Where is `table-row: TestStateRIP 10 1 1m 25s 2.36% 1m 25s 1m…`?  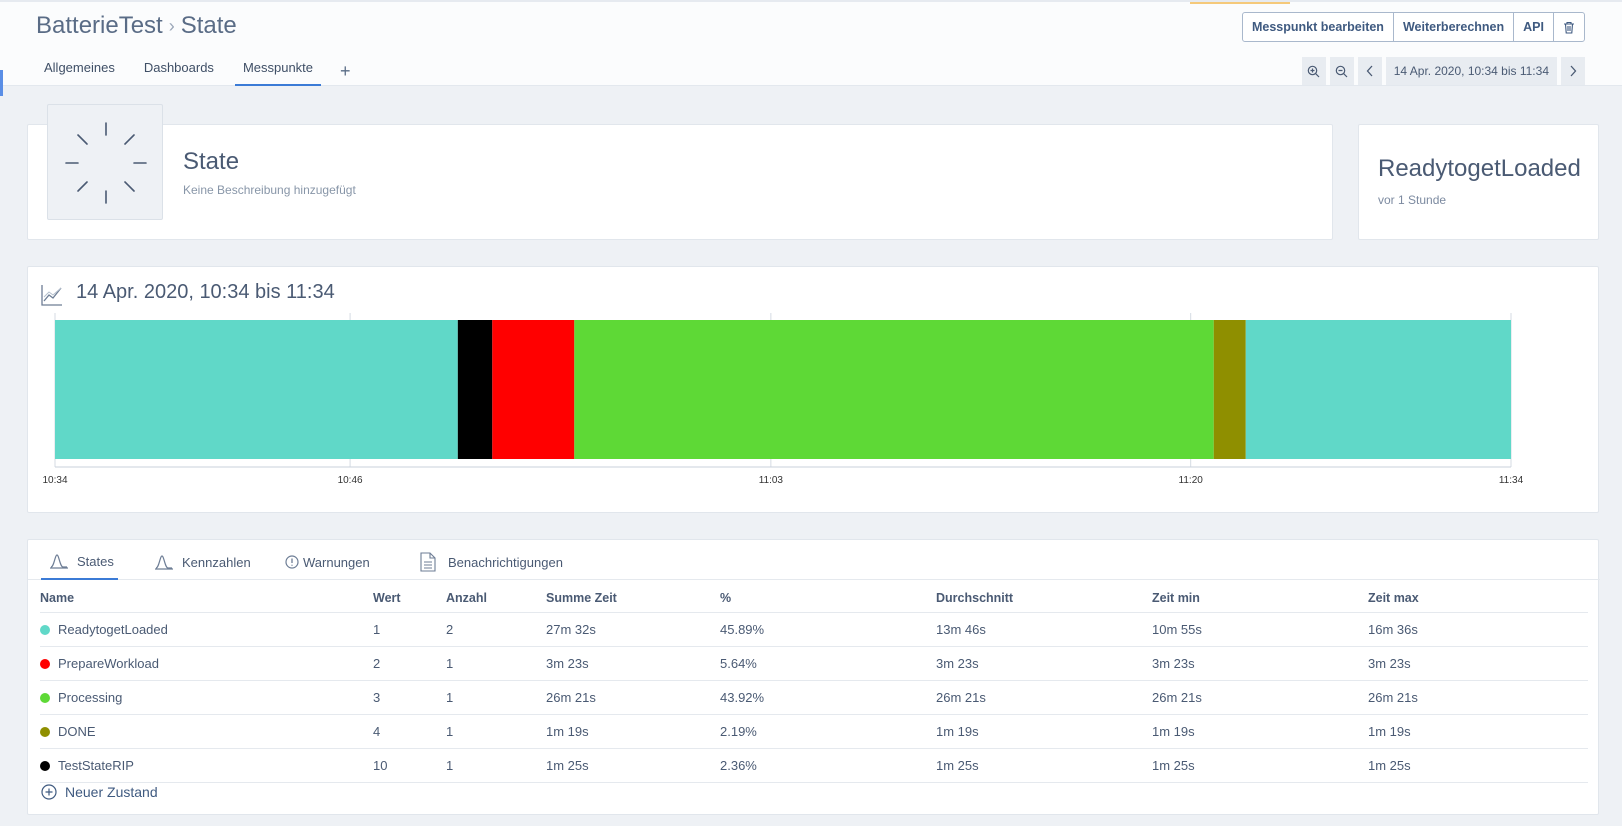 table-row: TestStateRIP 10 1 1m 25s 2.36% 1m 25s 1m… is located at coordinates (814, 765).